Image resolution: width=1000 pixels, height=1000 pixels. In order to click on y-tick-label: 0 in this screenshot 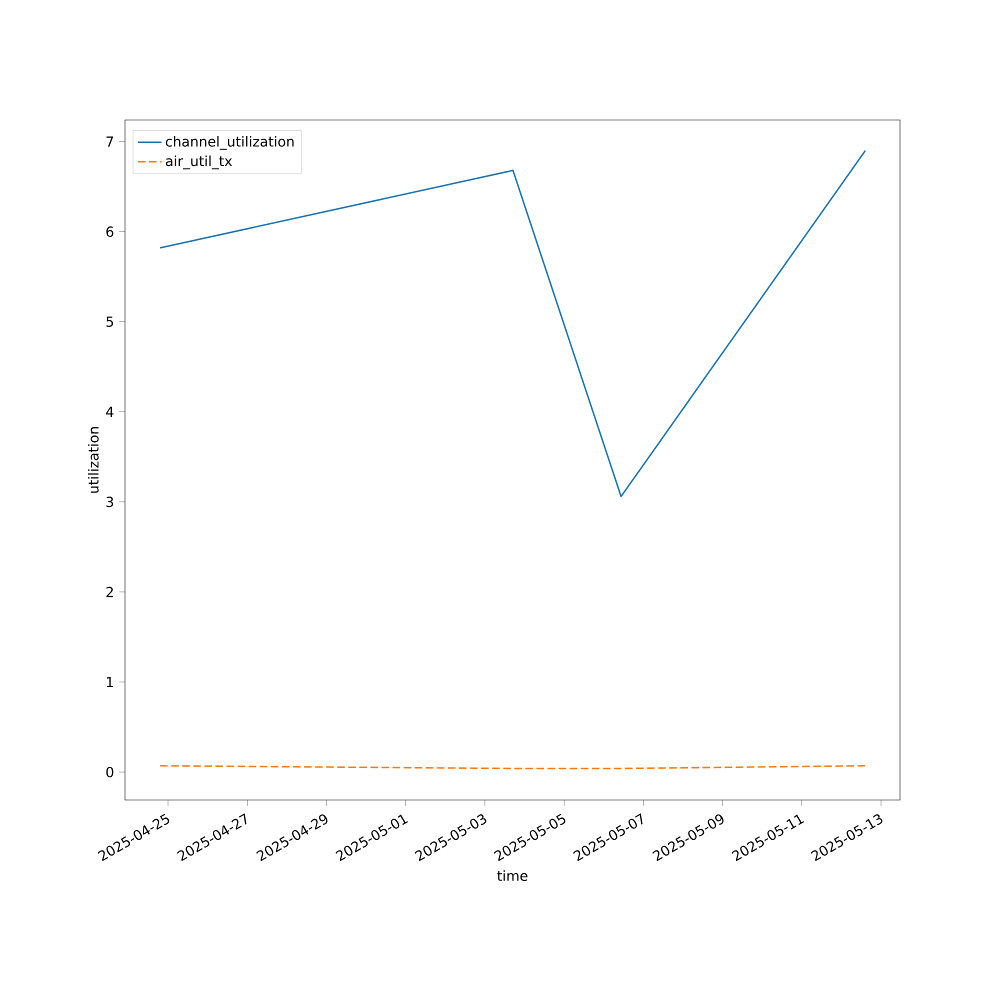, I will do `click(110, 772)`.